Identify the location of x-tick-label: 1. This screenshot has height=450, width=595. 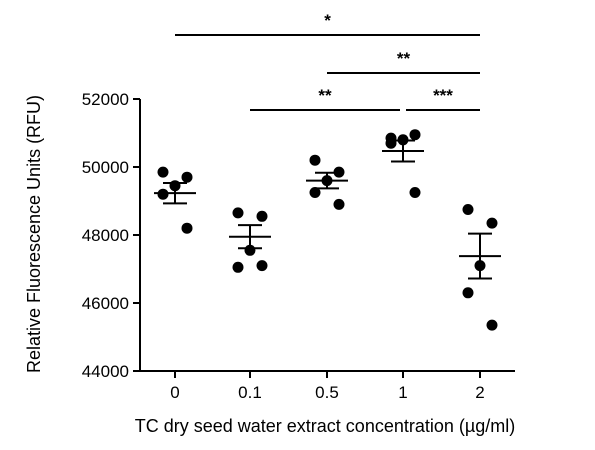
(402, 392).